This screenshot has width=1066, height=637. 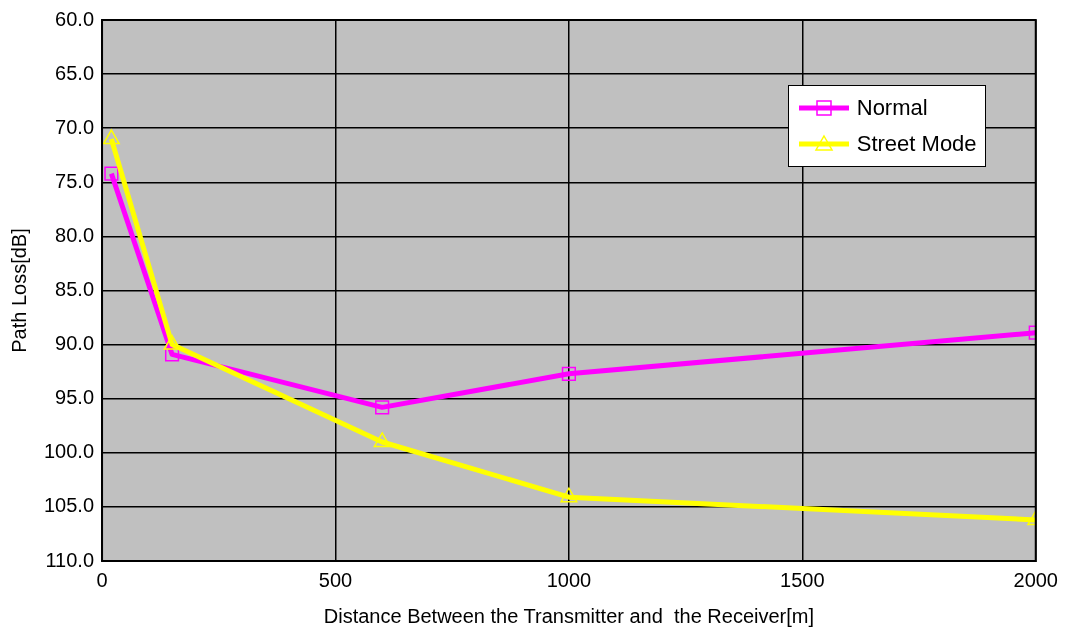 What do you see at coordinates (18, 290) in the screenshot?
I see `y-axis-title: Path Loss[dB]` at bounding box center [18, 290].